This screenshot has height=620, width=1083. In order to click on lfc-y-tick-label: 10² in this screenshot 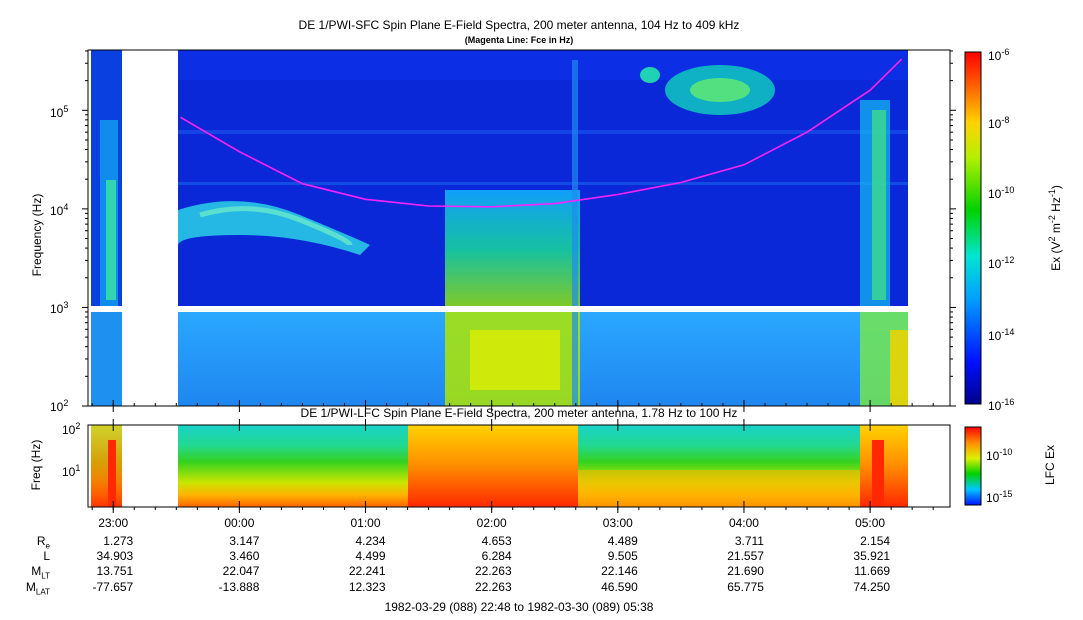, I will do `click(71, 429)`.